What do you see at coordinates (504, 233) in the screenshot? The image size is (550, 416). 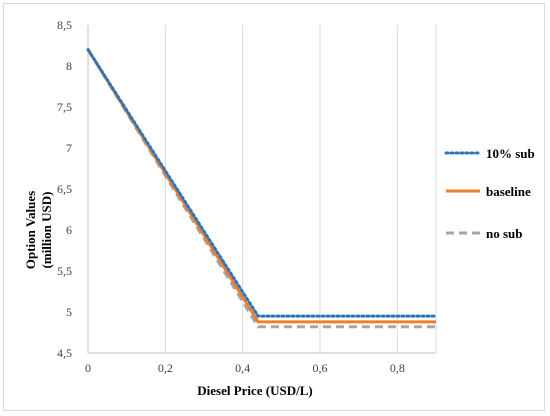 I see `legend-label: no sub` at bounding box center [504, 233].